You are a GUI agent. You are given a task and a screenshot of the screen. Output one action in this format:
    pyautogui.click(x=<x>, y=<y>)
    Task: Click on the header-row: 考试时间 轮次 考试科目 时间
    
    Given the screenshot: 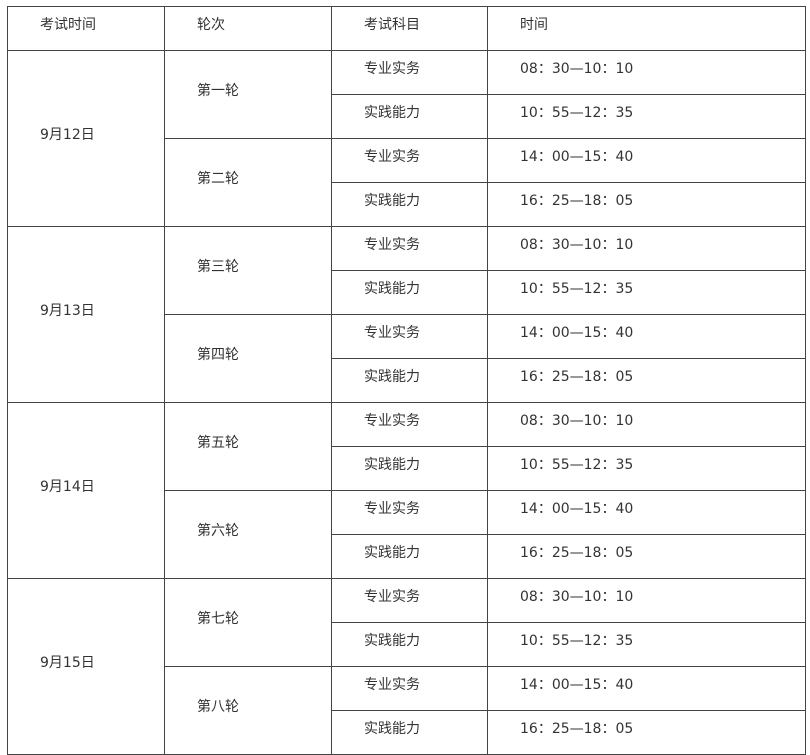 What is the action you would take?
    pyautogui.click(x=406, y=28)
    